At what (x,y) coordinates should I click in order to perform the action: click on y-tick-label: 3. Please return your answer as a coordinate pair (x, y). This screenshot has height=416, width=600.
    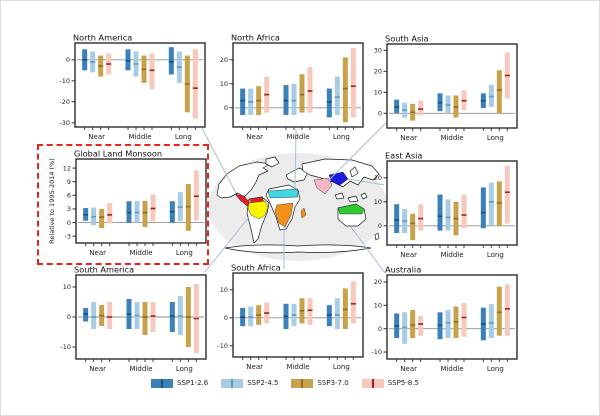
    Looking at the image, I should click on (69, 209).